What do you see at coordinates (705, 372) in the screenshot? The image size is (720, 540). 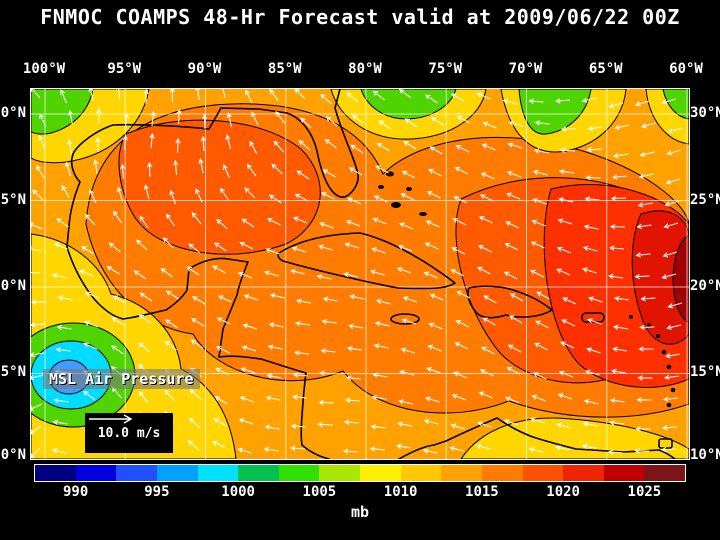 I see `lat-label: 15°N` at bounding box center [705, 372].